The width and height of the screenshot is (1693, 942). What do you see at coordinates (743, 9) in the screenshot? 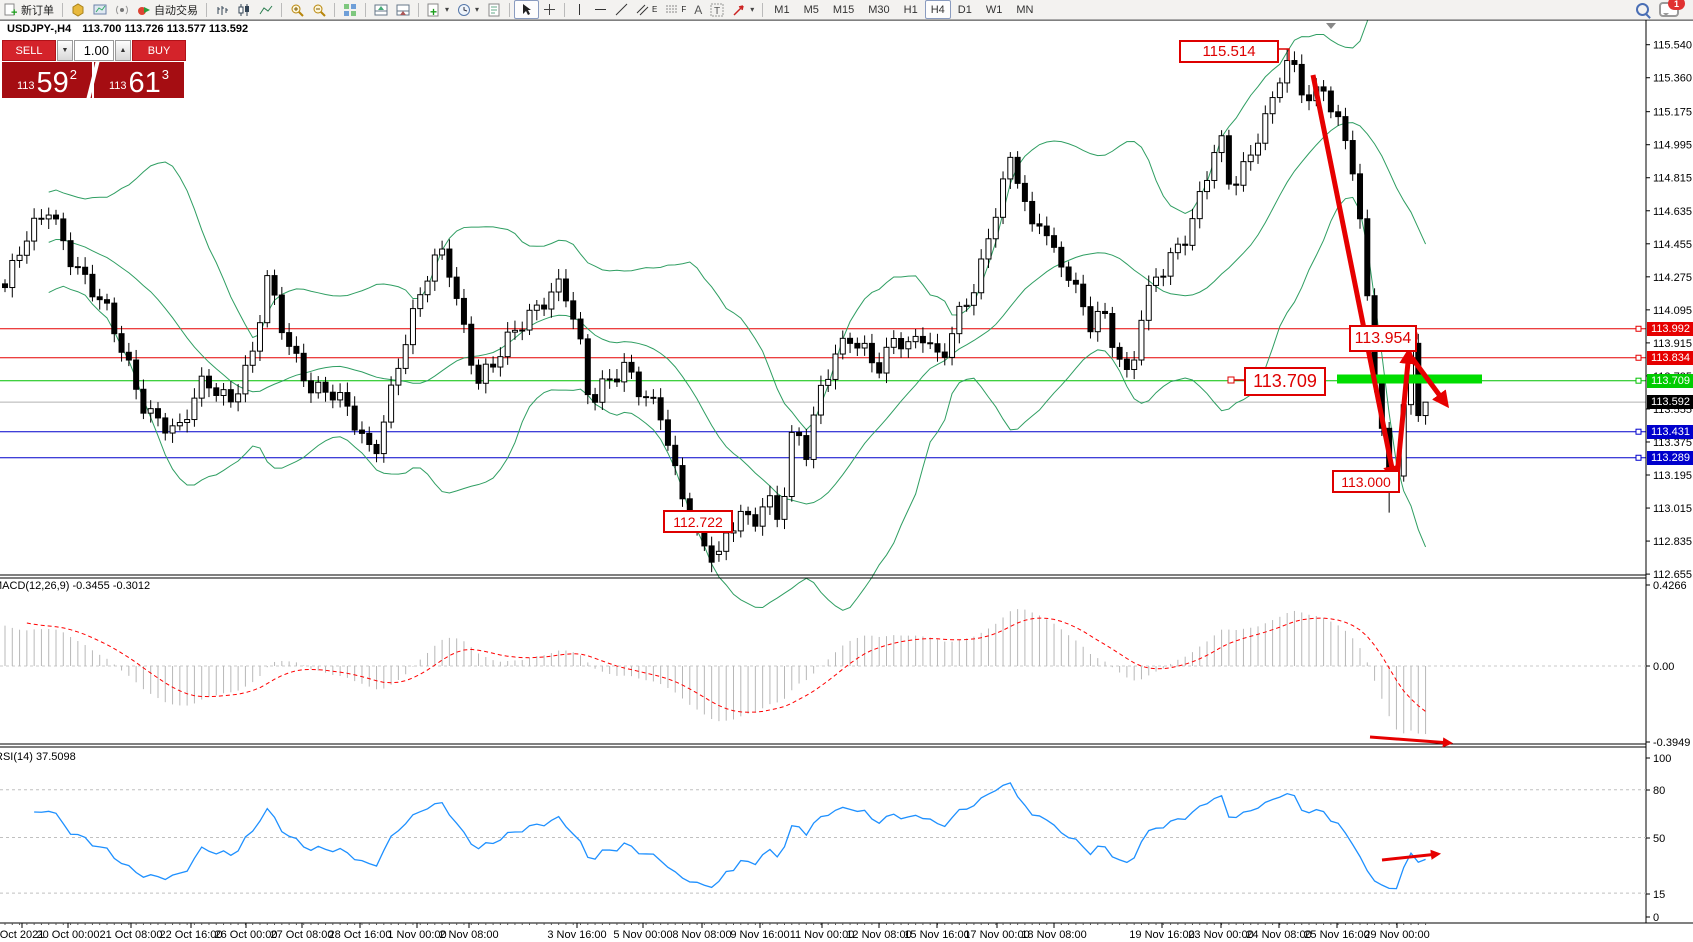
I see `arrows-tool-button: ▾` at bounding box center [743, 9].